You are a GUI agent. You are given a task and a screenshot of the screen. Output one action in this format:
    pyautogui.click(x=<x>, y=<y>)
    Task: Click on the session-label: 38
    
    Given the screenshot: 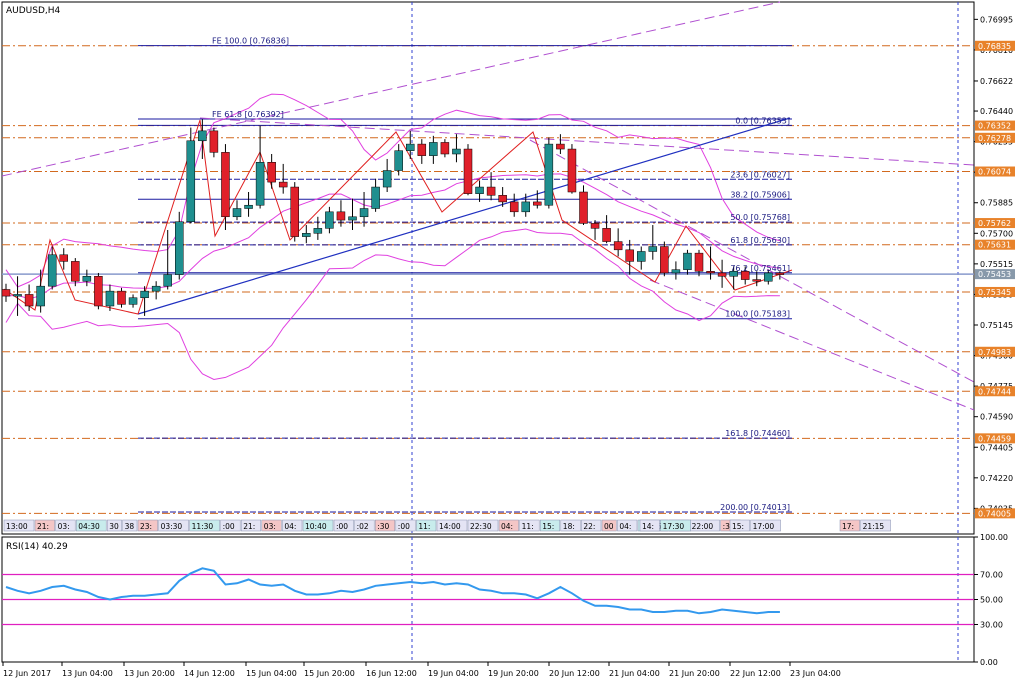 What is the action you would take?
    pyautogui.click(x=130, y=526)
    